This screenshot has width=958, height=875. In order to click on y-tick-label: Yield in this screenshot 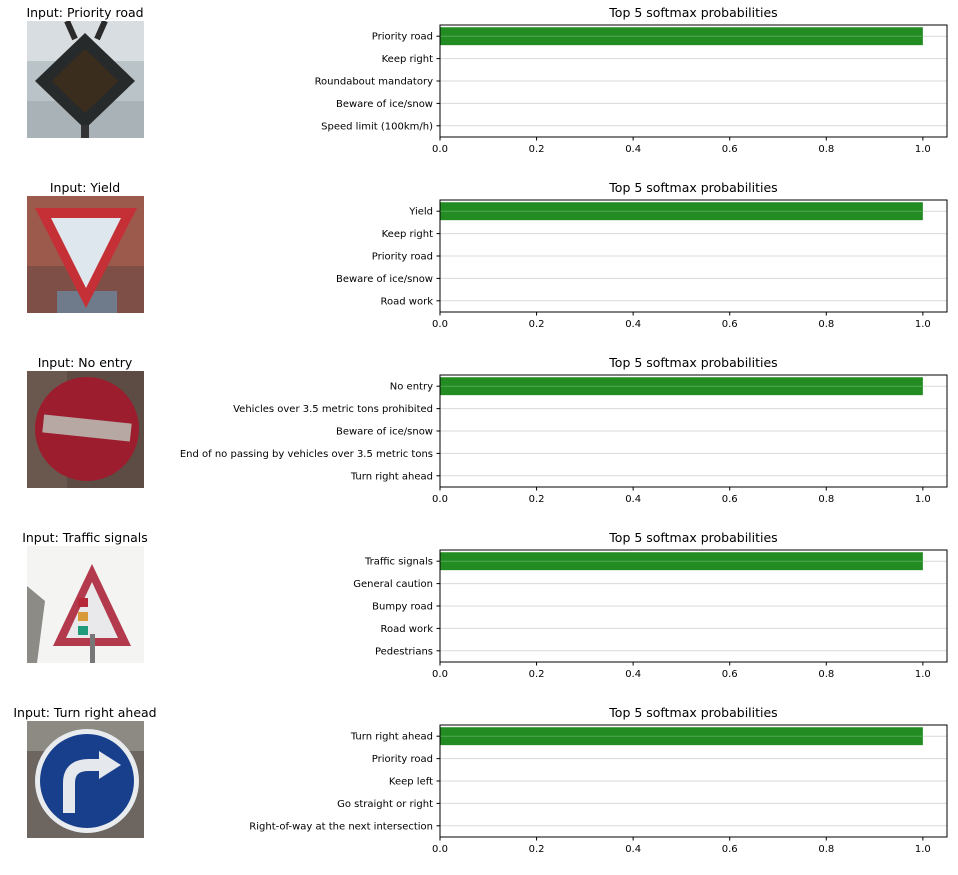, I will do `click(420, 212)`.